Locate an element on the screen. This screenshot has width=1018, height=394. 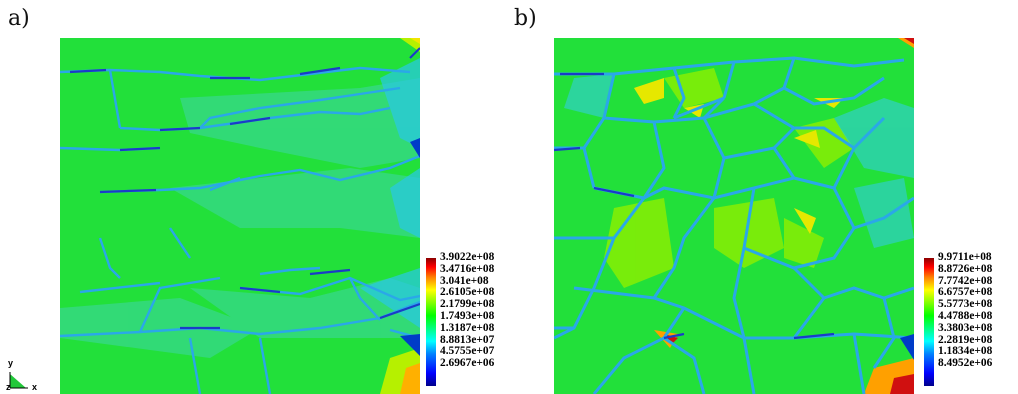
colorbar-a-tick: 2.1799e+08 is located at coordinates (467, 304).